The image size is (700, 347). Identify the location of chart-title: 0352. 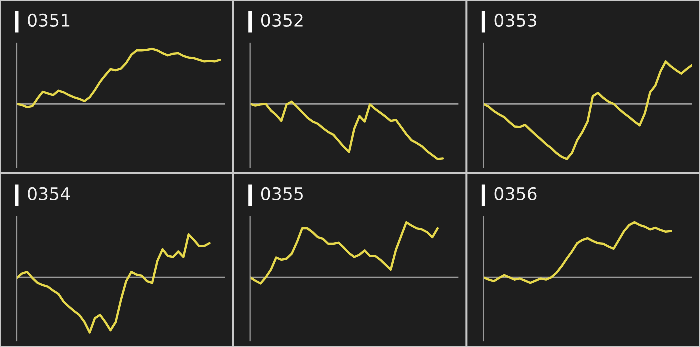
(282, 21).